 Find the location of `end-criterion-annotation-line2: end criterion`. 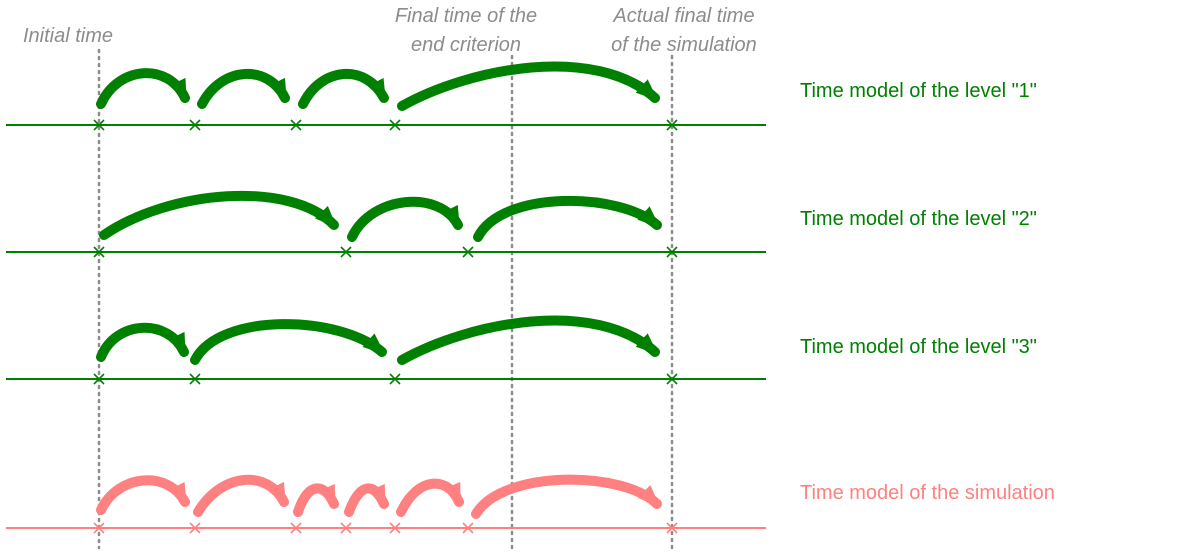

end-criterion-annotation-line2: end criterion is located at coordinates (466, 45).